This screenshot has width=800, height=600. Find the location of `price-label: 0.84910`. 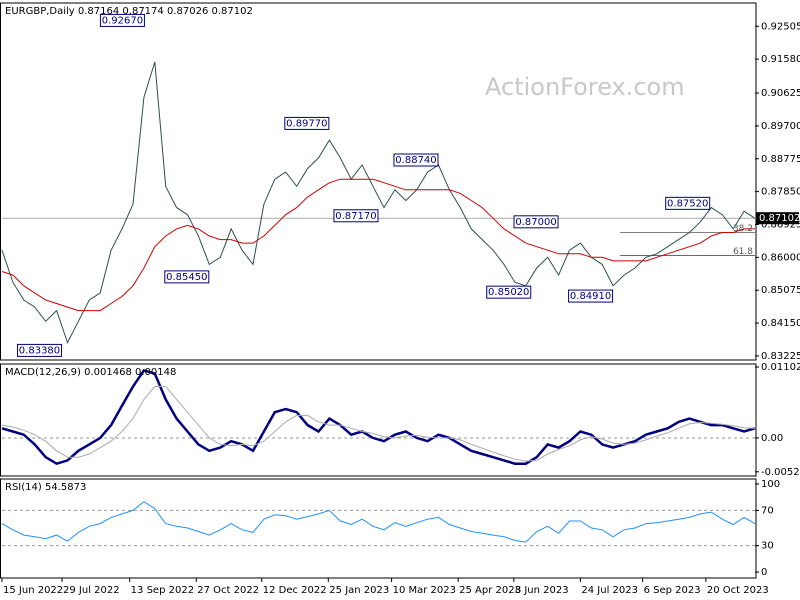

price-label: 0.84910 is located at coordinates (590, 296).